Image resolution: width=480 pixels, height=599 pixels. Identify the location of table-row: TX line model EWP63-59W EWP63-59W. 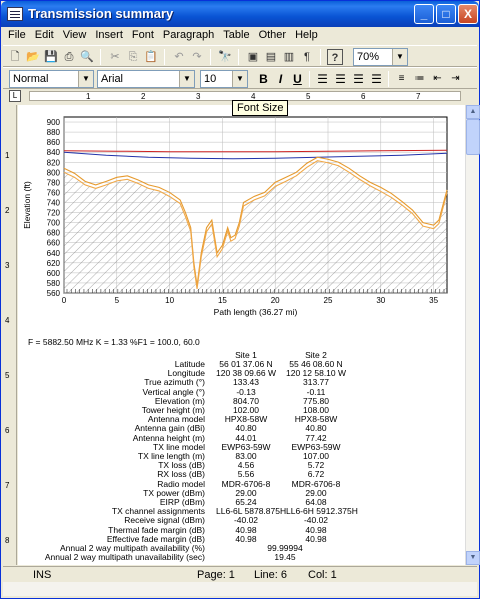
(241, 447).